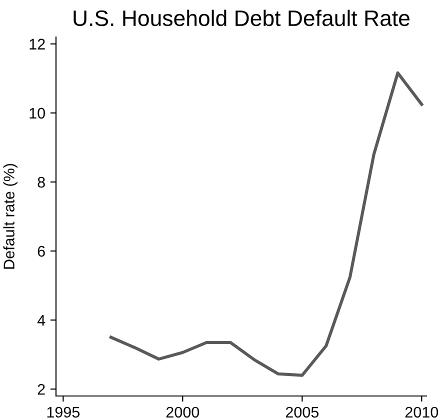 The height and width of the screenshot is (419, 446). I want to click on x-tick-label: 2005, so click(302, 412).